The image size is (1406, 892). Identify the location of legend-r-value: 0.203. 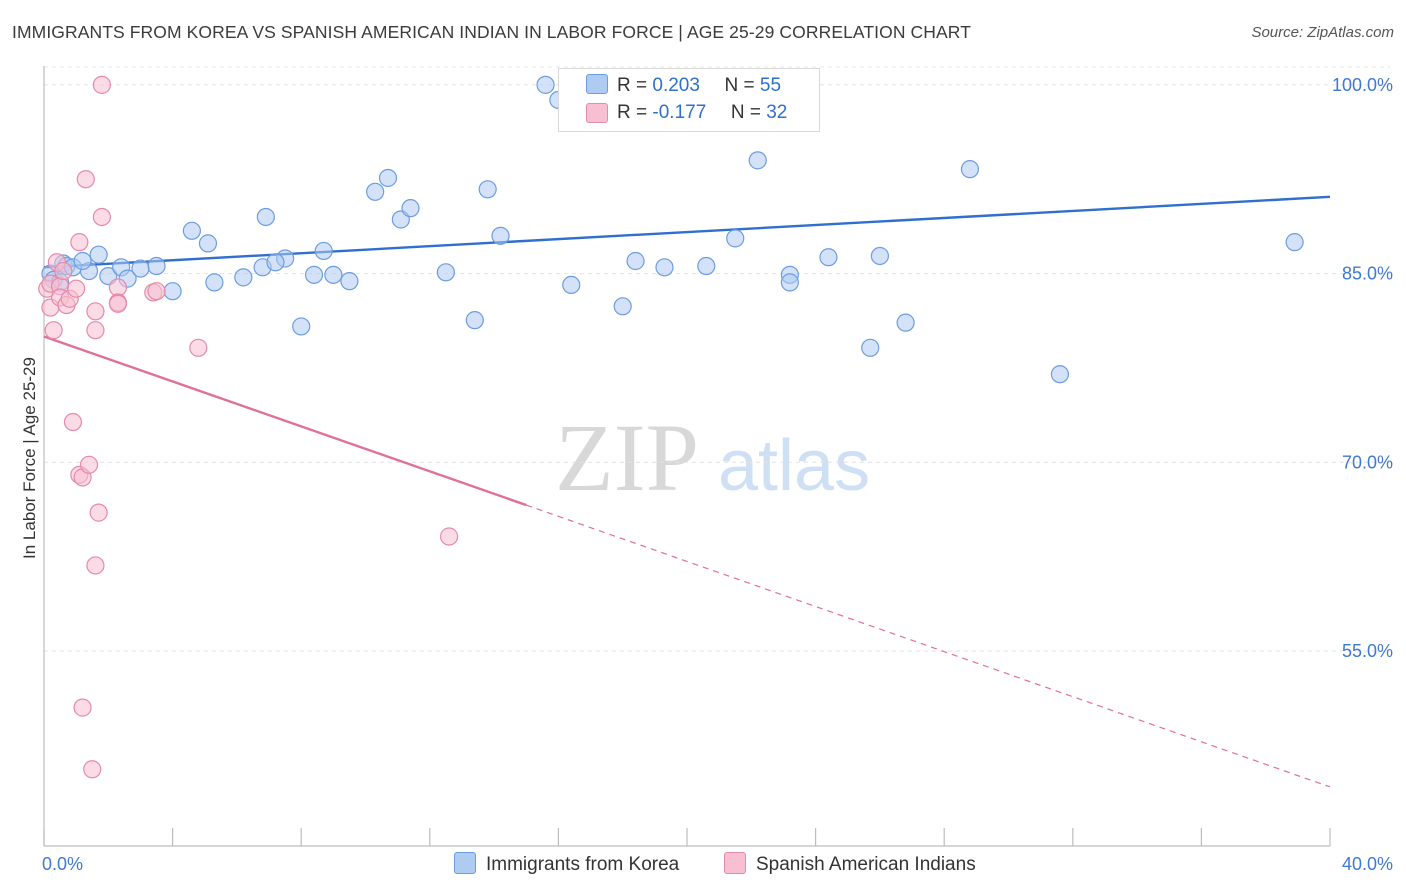
(676, 85).